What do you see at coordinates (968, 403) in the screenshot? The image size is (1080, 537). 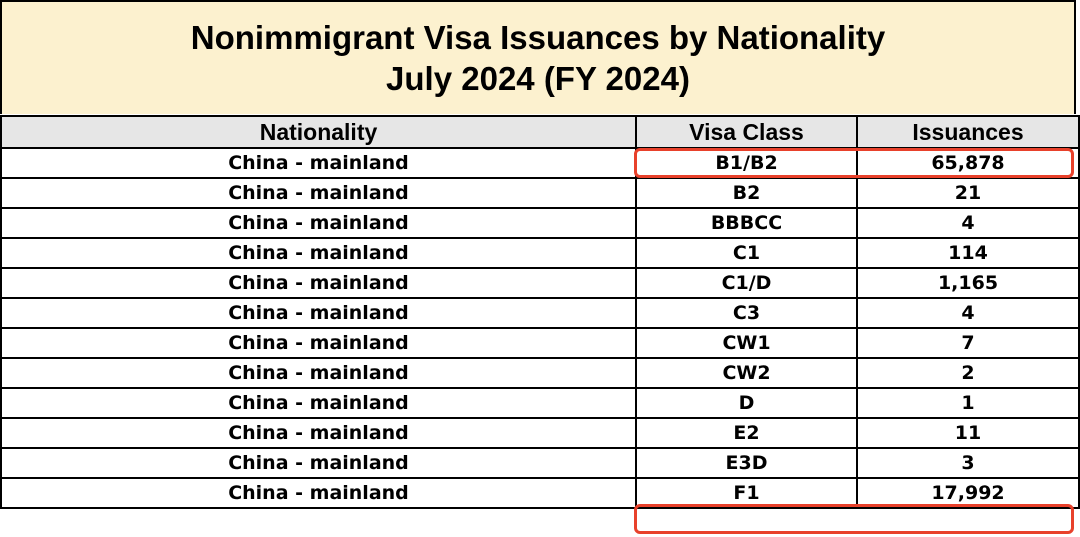 I see `issuances-cell: 1` at bounding box center [968, 403].